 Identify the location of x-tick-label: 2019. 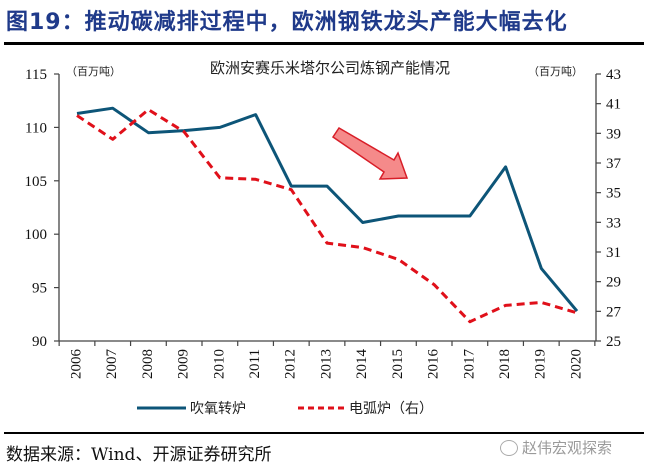
(541, 364).